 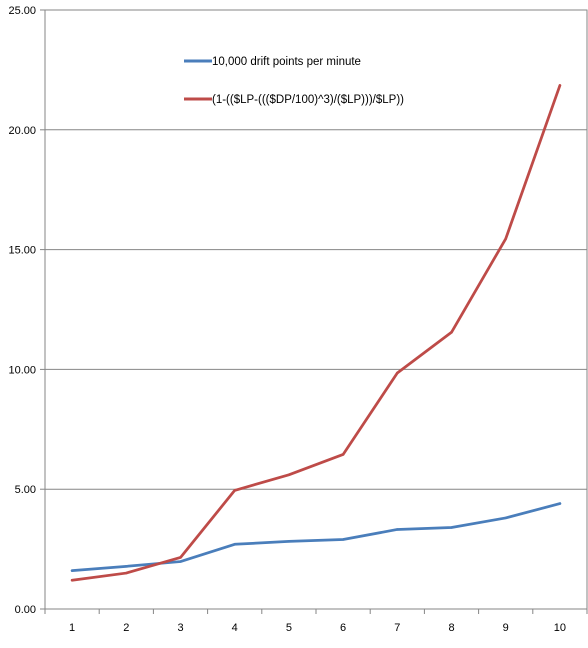 I want to click on x-tick-label: 8, so click(x=451, y=628).